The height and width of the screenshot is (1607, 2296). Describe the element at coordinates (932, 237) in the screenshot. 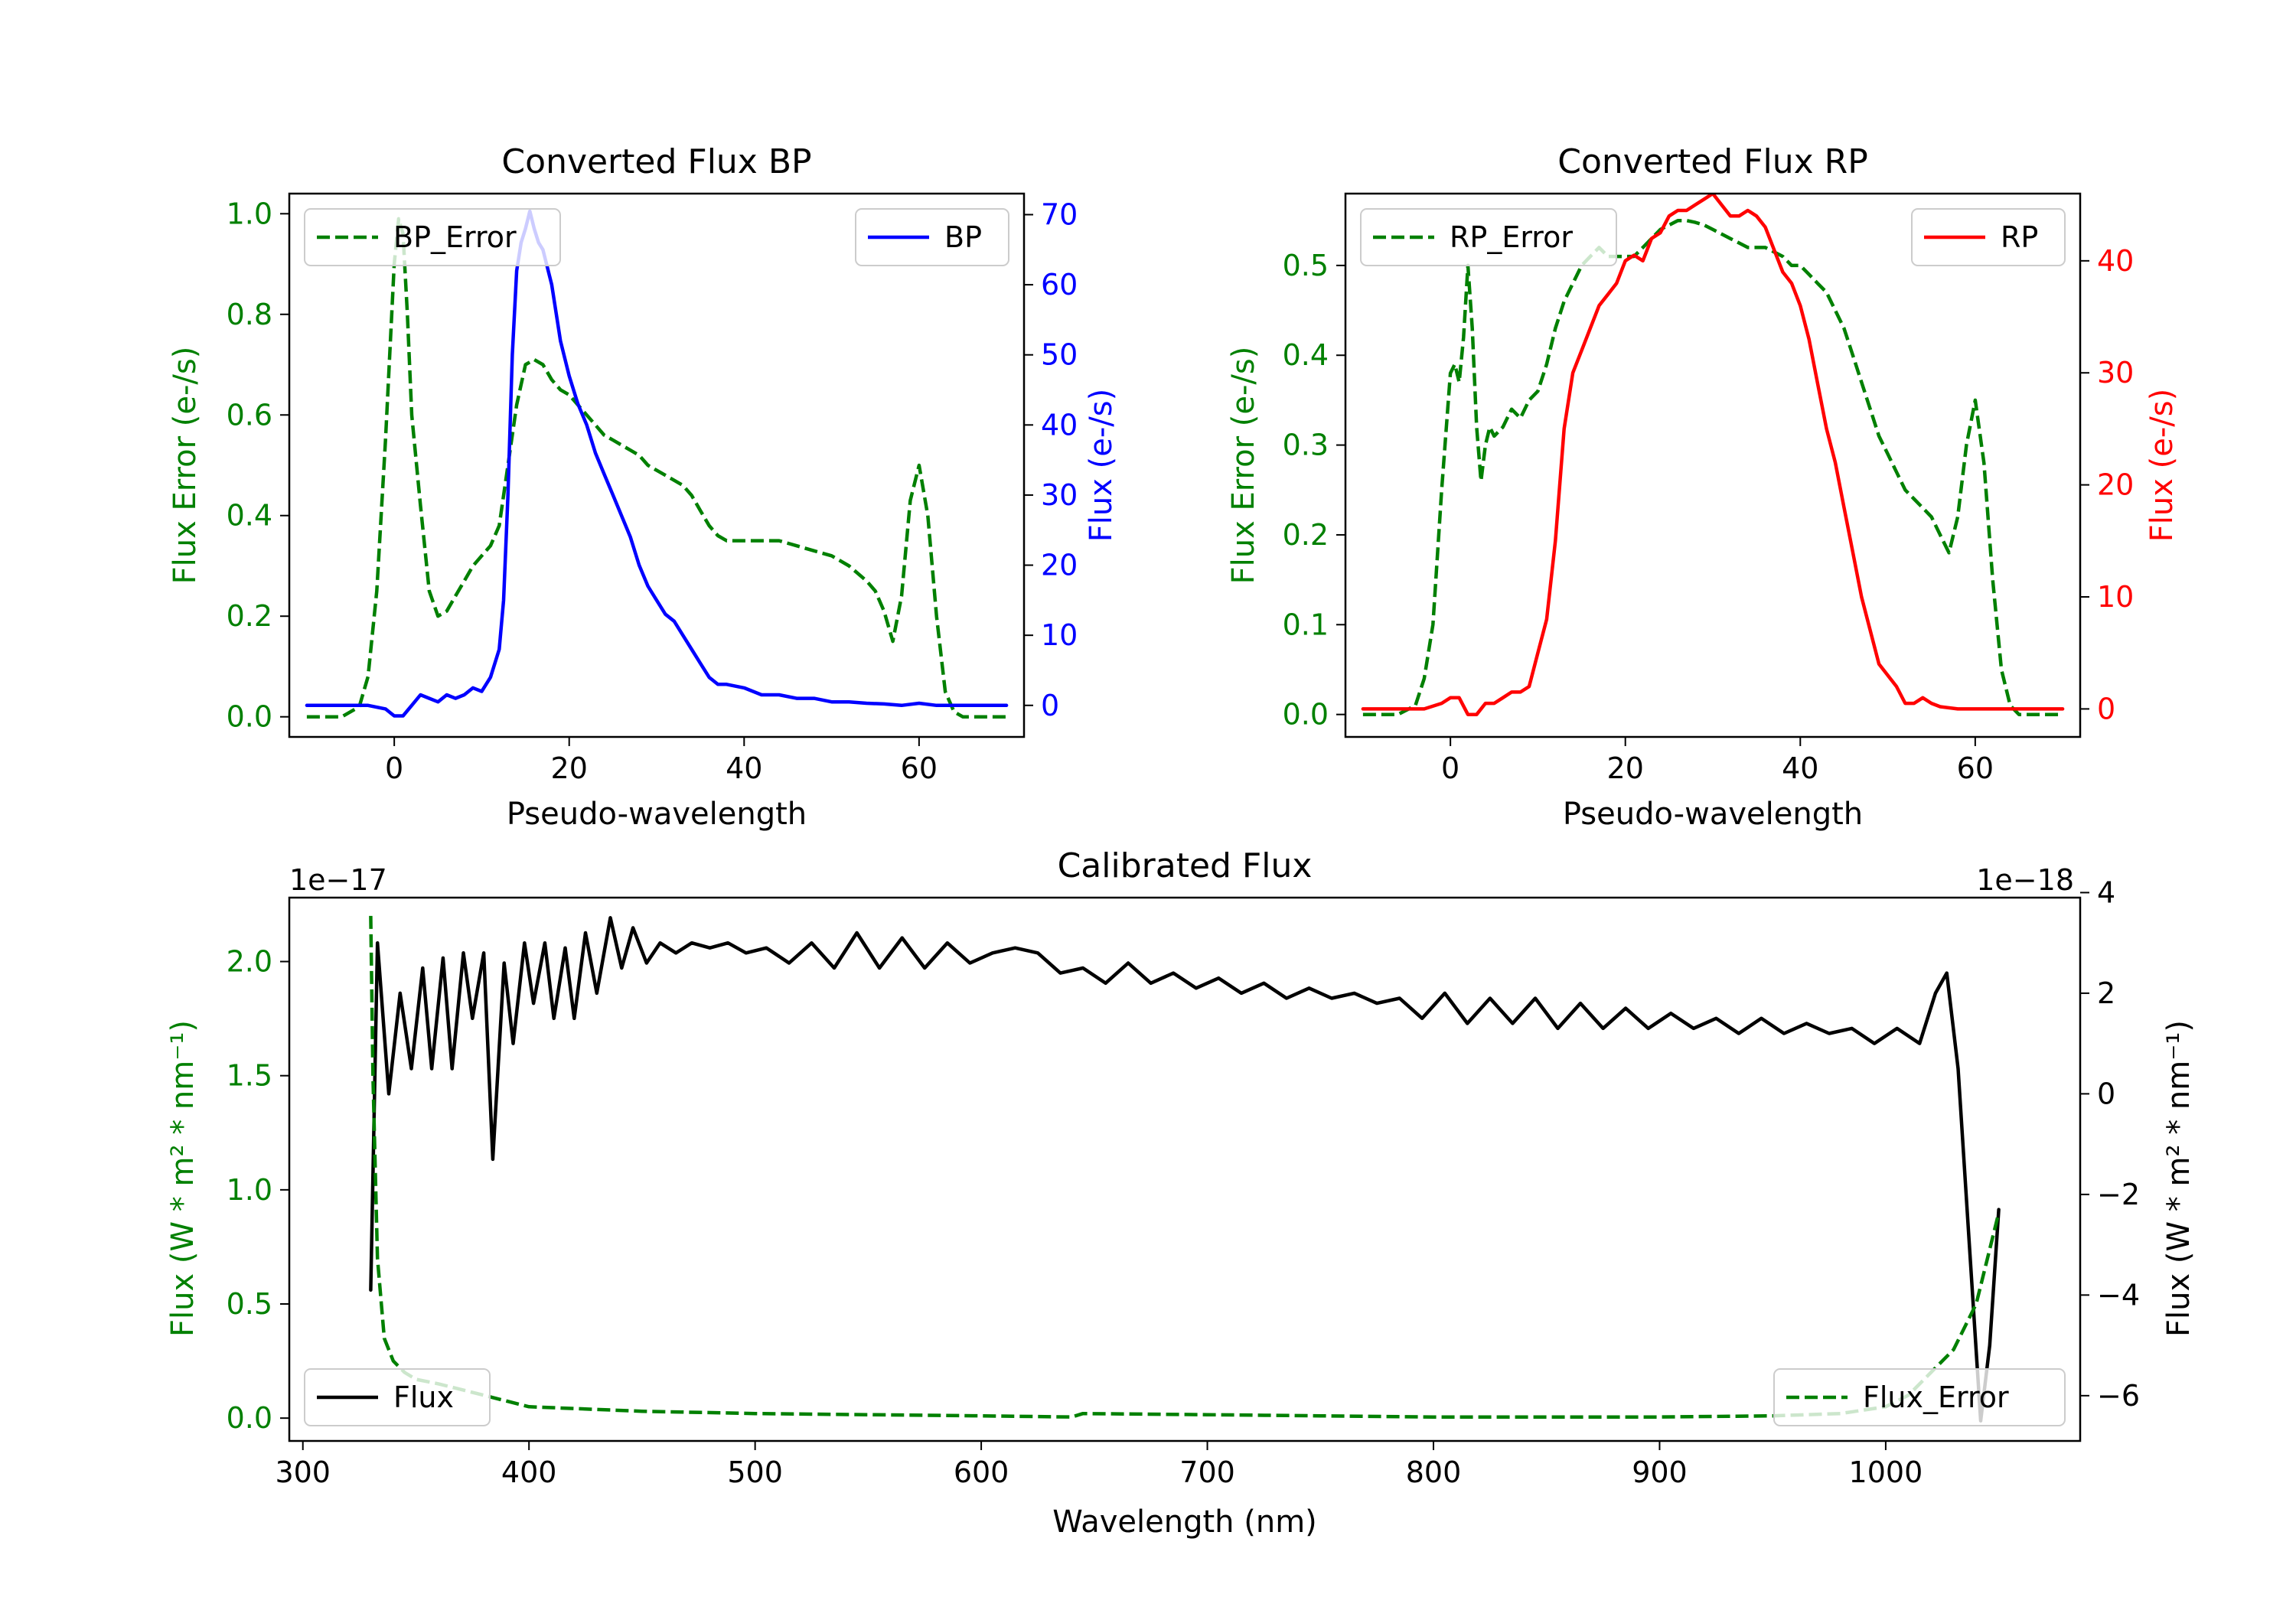

I see `bp-legend-bp: BP` at that location.